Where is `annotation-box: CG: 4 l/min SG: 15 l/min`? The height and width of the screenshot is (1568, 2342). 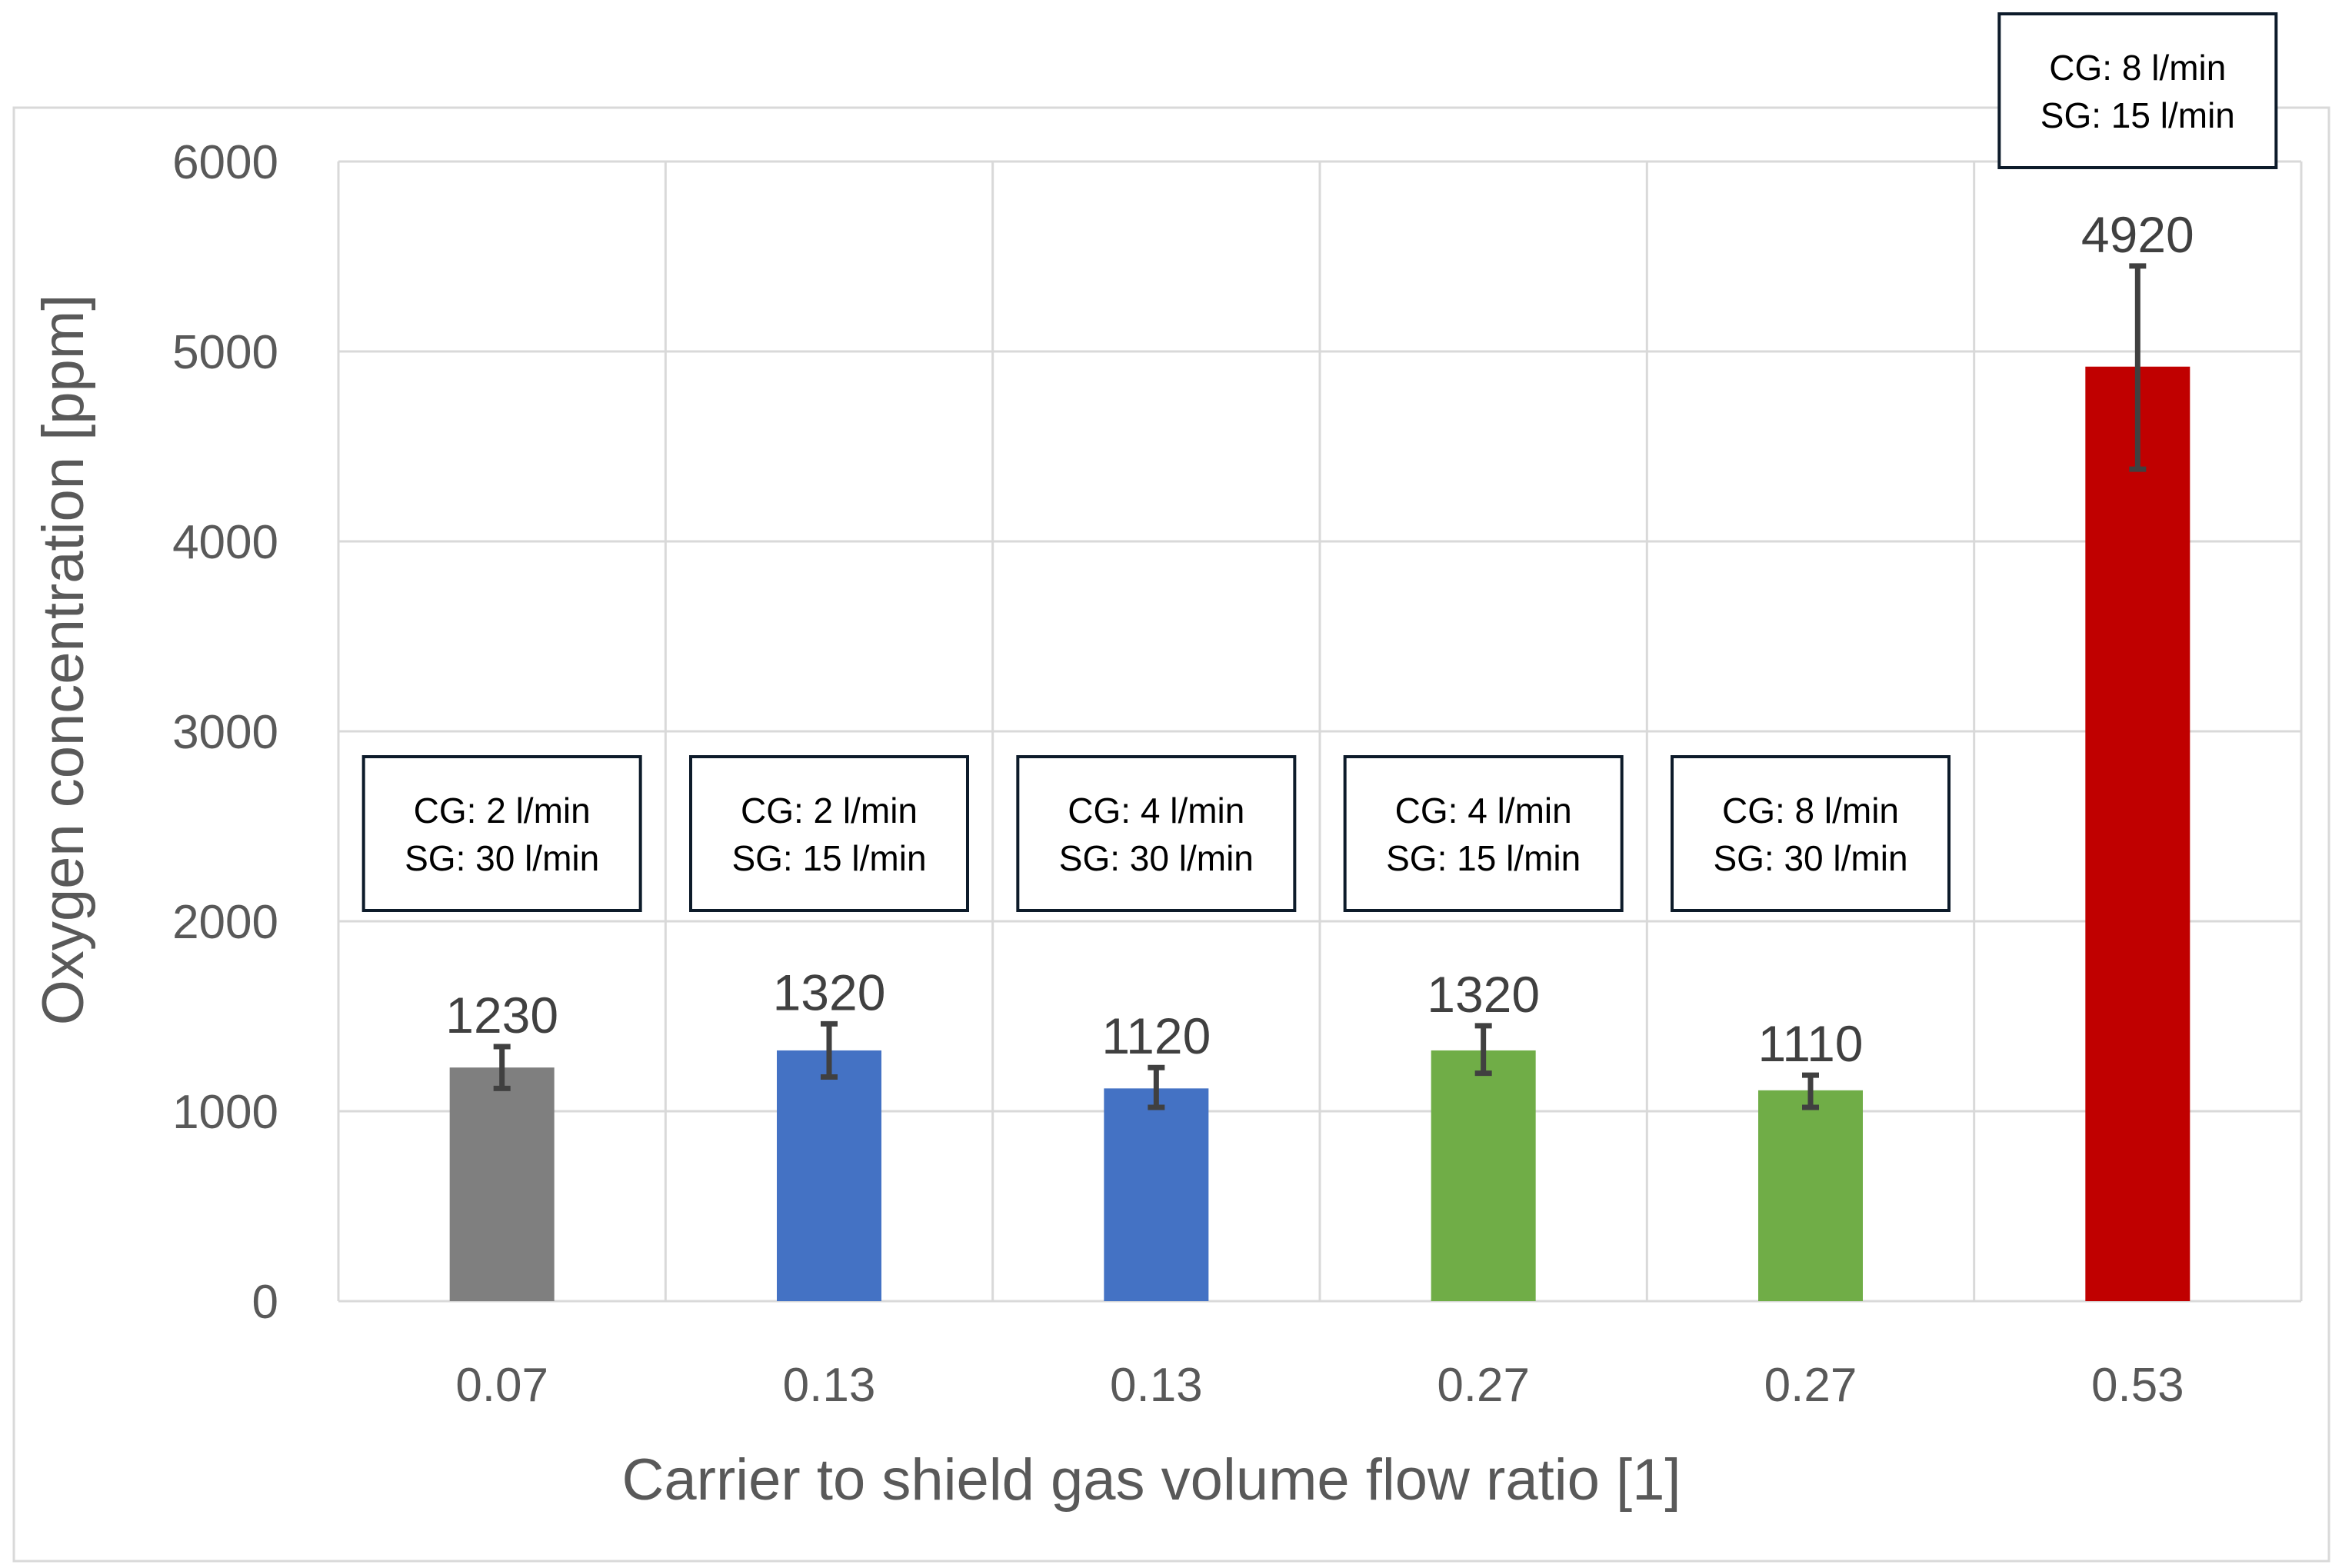 annotation-box: CG: 4 l/min SG: 15 l/min is located at coordinates (1483, 833).